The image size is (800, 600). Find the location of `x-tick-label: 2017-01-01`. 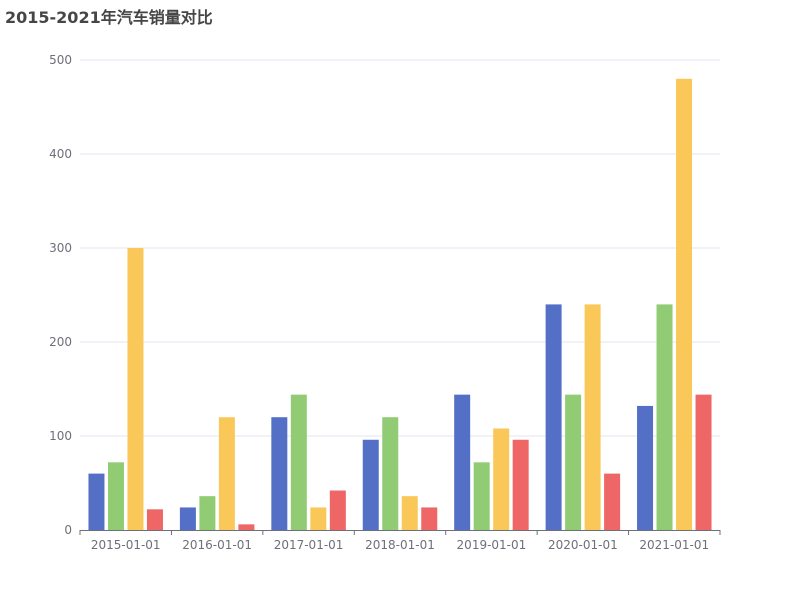

x-tick-label: 2017-01-01 is located at coordinates (309, 545).